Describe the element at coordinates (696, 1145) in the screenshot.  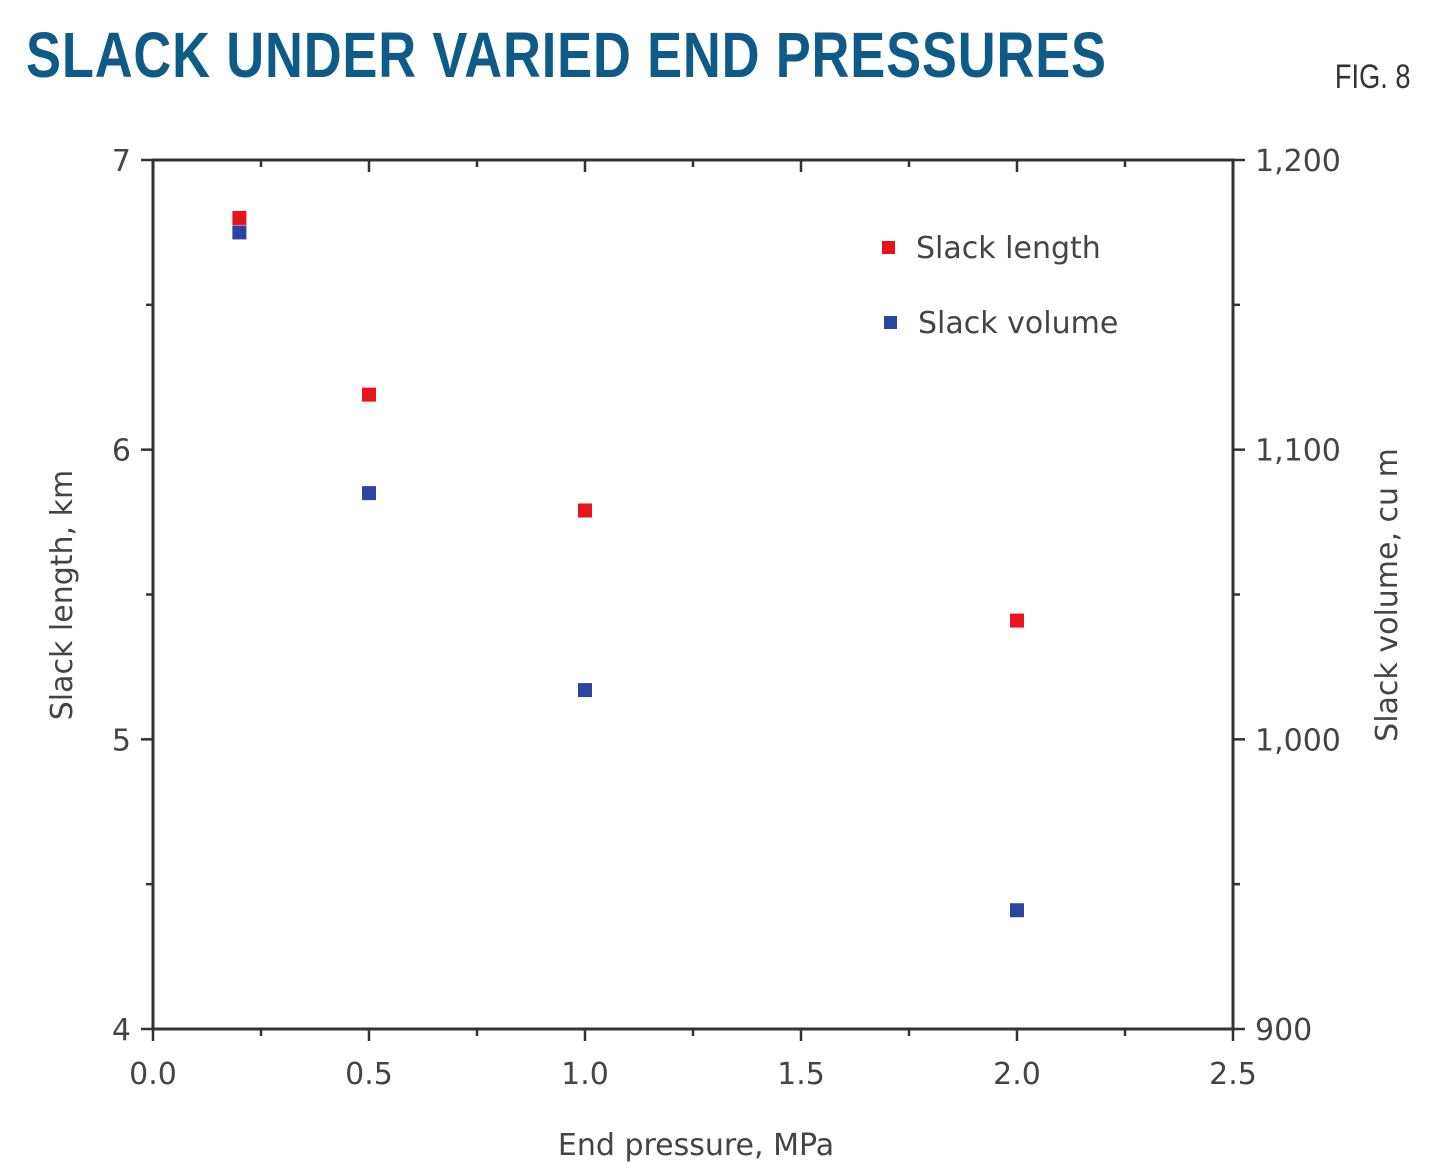
I see `x-axis-label: End pressure, MPa` at that location.